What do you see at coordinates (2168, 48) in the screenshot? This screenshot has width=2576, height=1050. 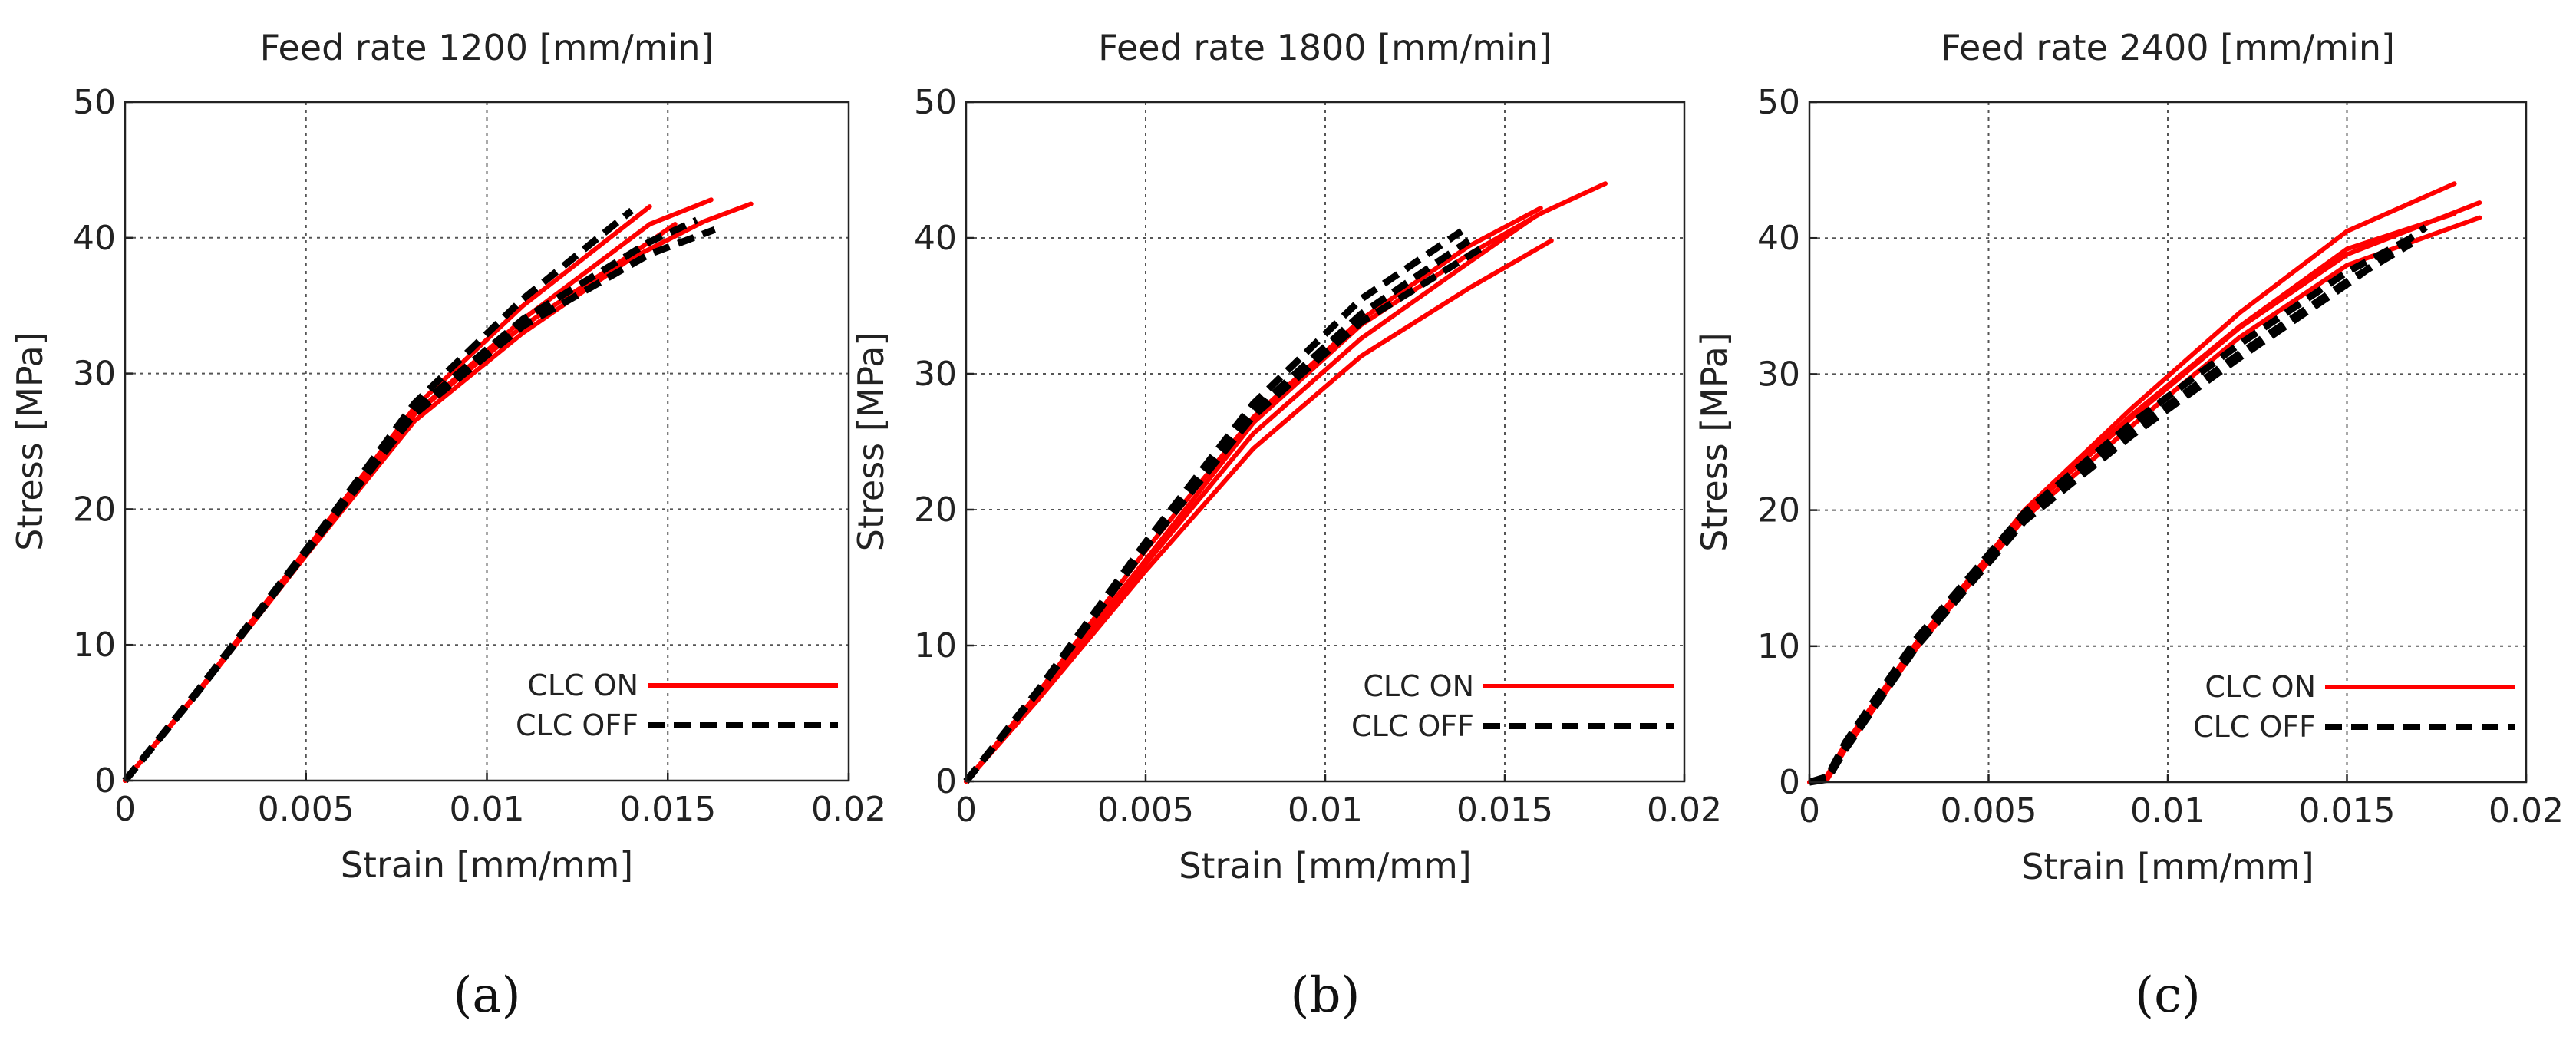 I see `chart-title: Feed rate 2400 [mm/min]` at bounding box center [2168, 48].